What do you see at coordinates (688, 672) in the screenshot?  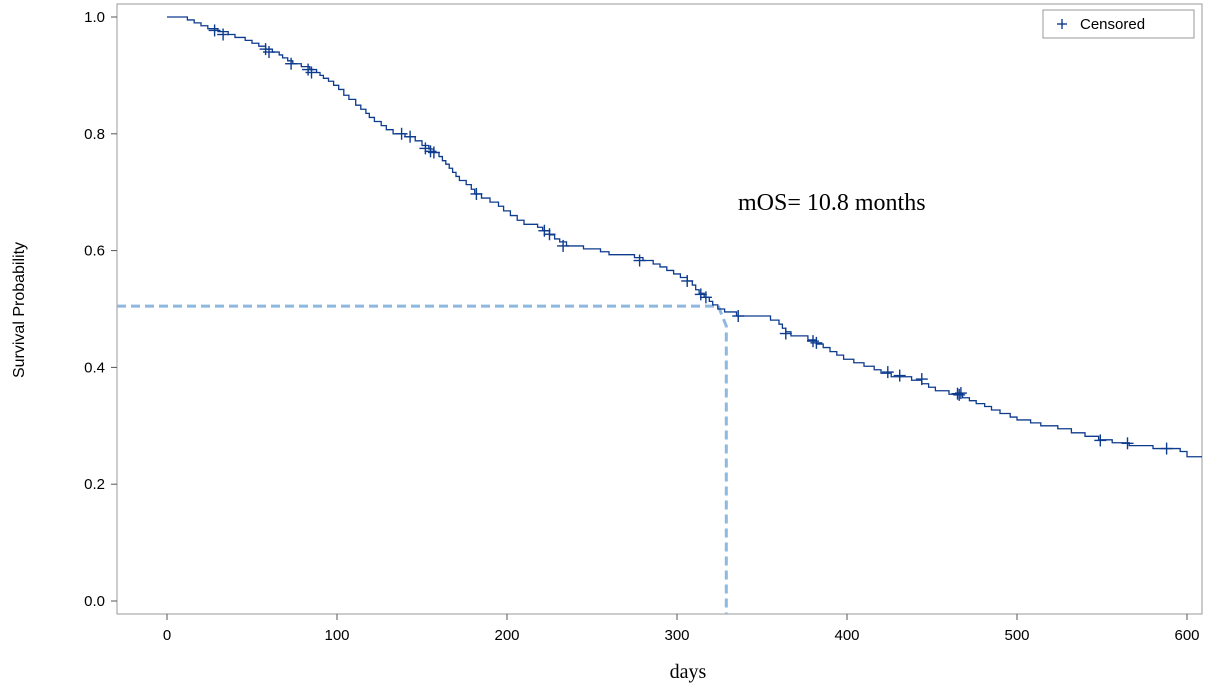 I see `x-axis-title: days` at bounding box center [688, 672].